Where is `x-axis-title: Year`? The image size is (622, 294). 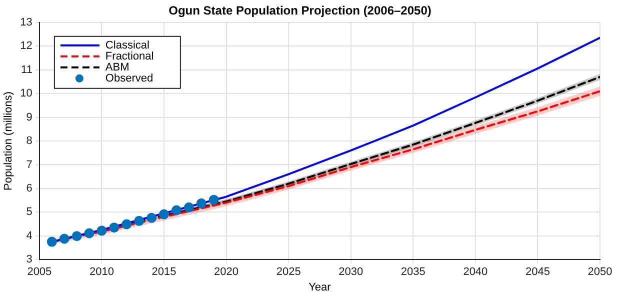 x-axis-title: Year is located at coordinates (320, 287).